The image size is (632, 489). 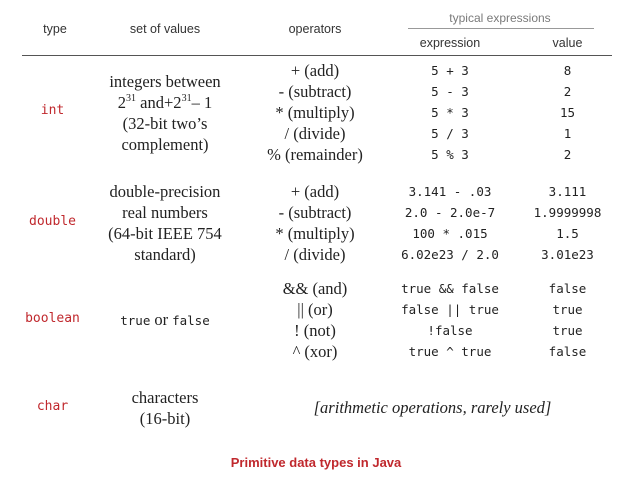 What do you see at coordinates (315, 29) in the screenshot?
I see `header-operators: operators` at bounding box center [315, 29].